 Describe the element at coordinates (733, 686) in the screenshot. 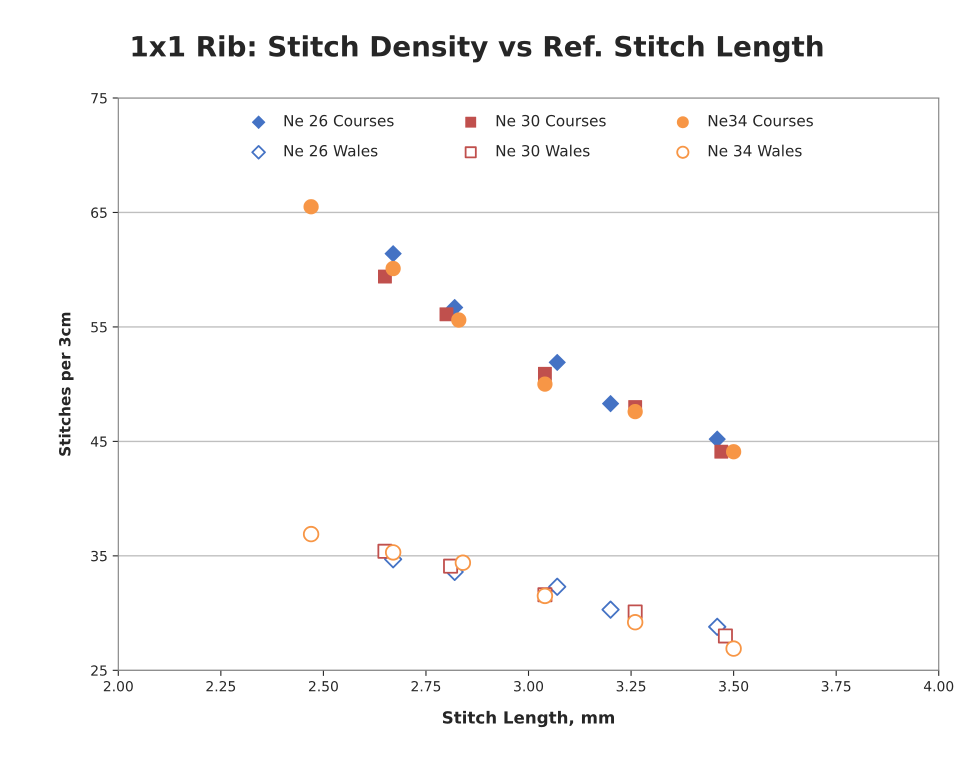

I see `x-tick-label: 3.50` at that location.